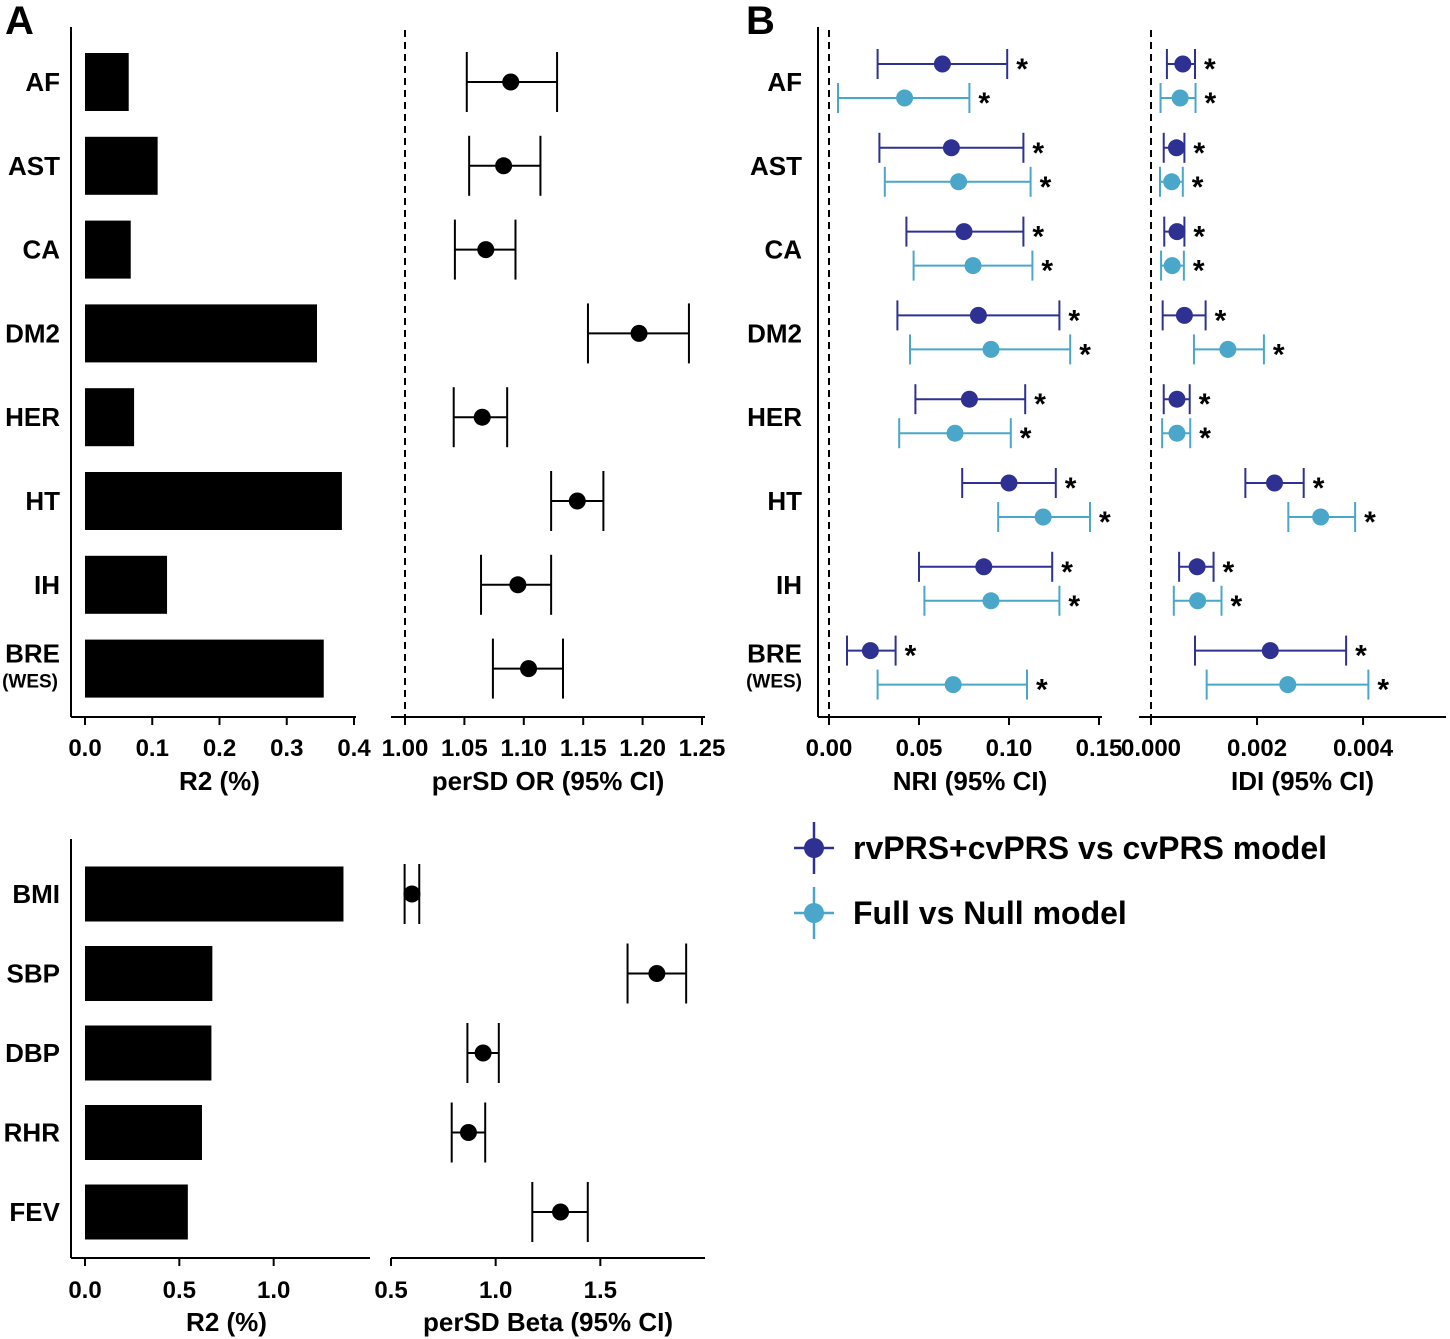 This screenshot has height=1339, width=1450. What do you see at coordinates (405, 748) in the screenshot?
I see `x-tick-label: 1.00` at bounding box center [405, 748].